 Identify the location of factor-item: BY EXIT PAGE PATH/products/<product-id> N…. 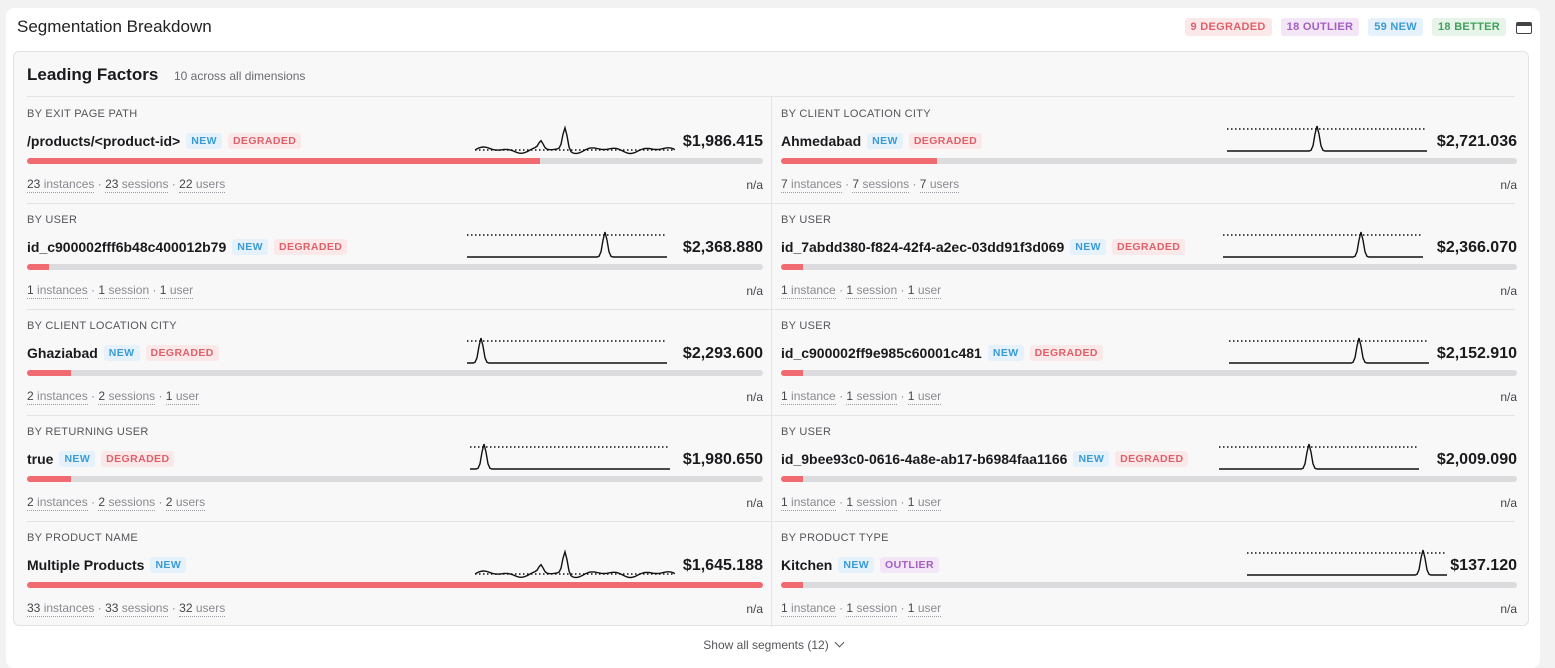
(395, 150).